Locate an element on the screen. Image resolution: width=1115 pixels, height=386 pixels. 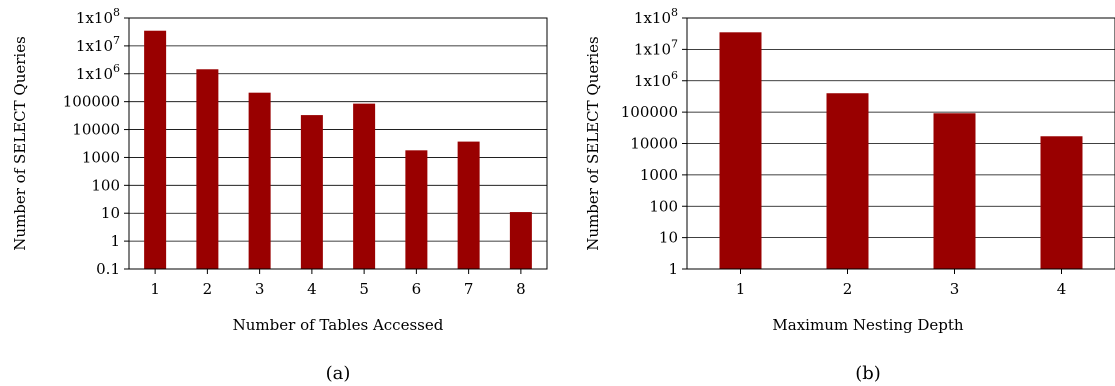
chart-b-x-axis-label: Maximum Nesting Depth is located at coordinates (868, 325).